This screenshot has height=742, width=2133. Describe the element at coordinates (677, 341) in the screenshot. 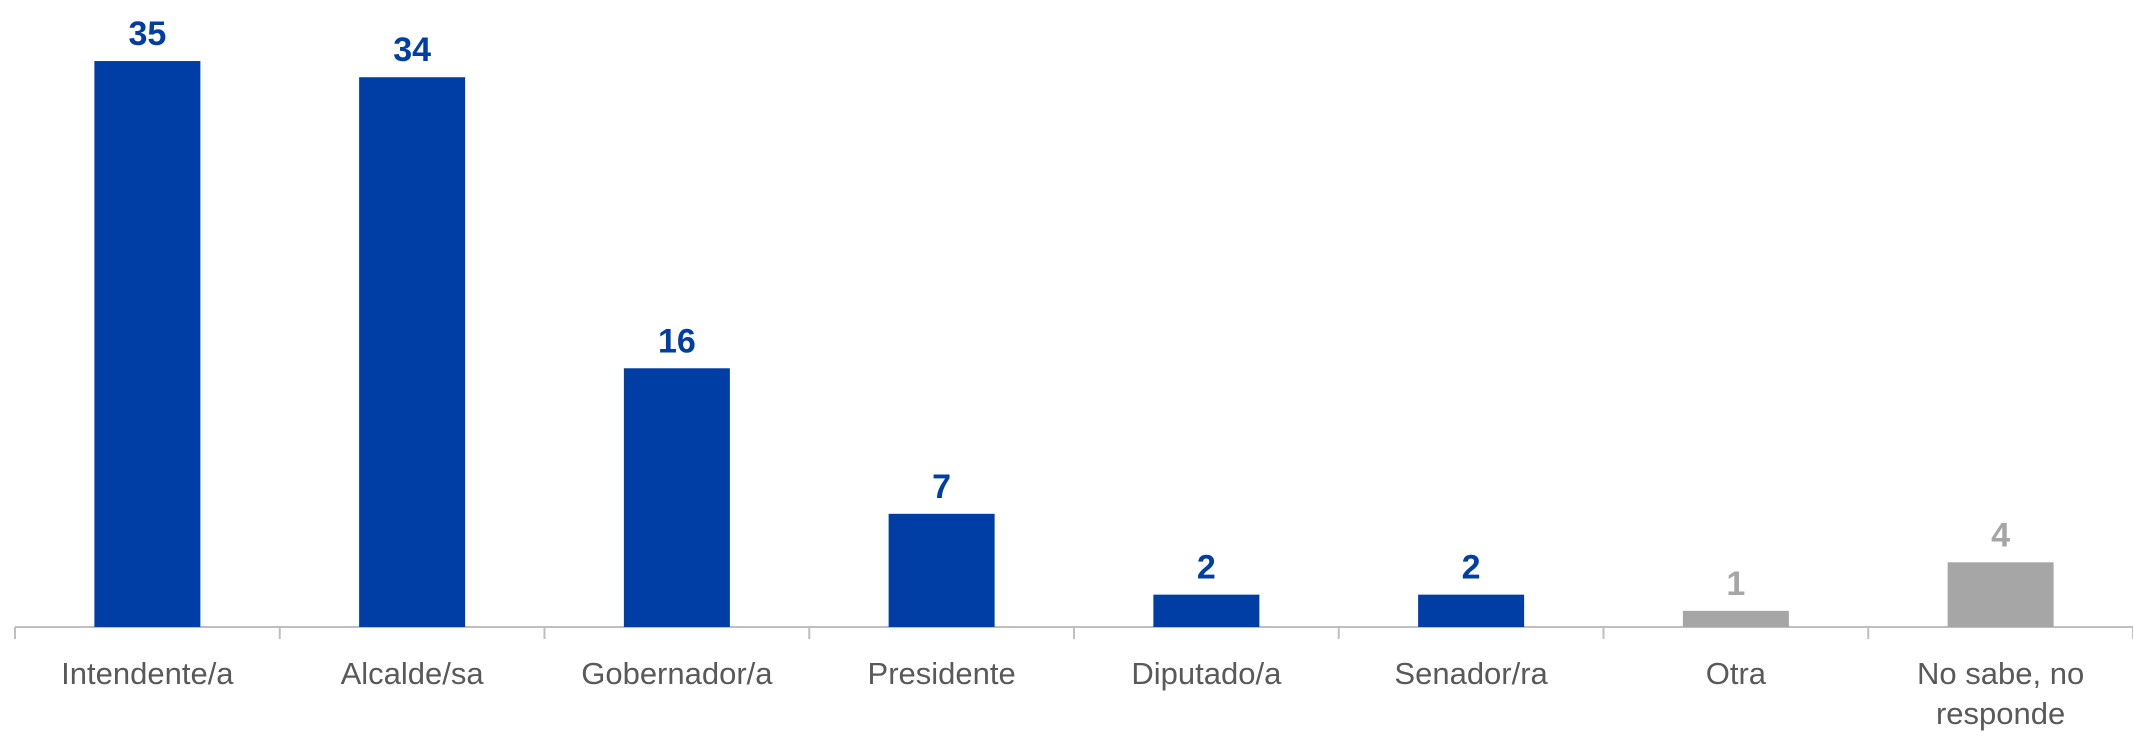

I see `data-label: 16` at that location.